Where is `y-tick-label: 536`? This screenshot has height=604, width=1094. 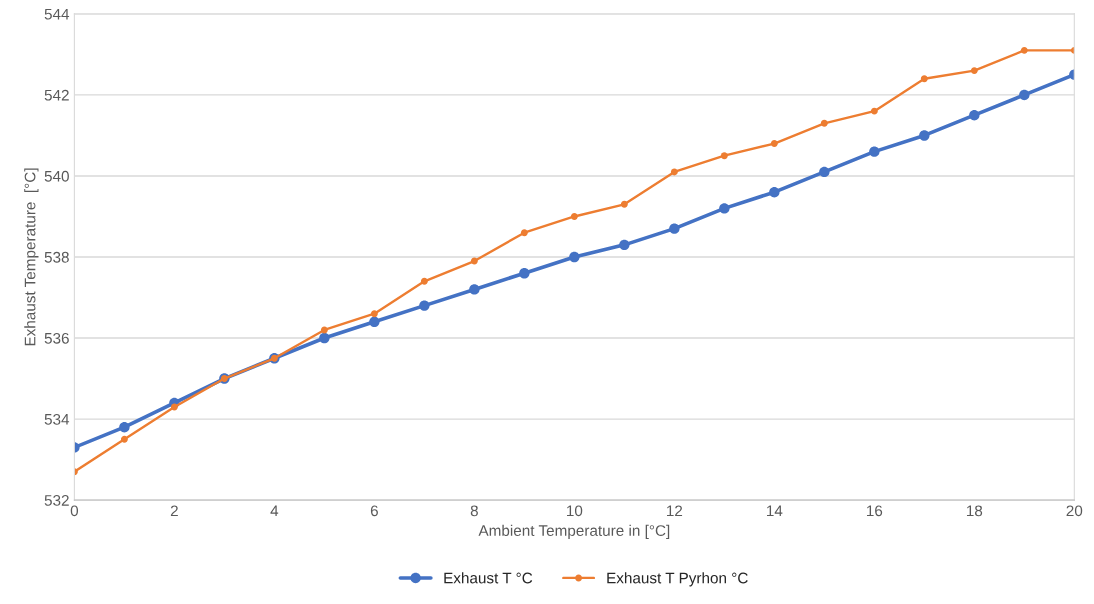 y-tick-label: 536 is located at coordinates (56, 338).